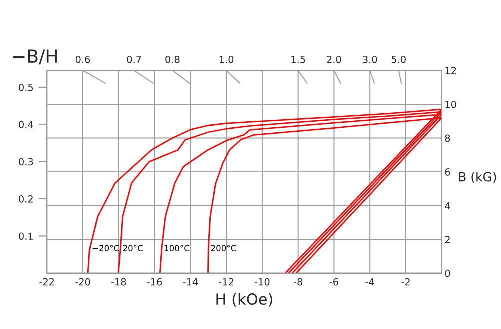 Image resolution: width=501 pixels, height=329 pixels. What do you see at coordinates (334, 282) in the screenshot?
I see `x-tick-label: -6` at bounding box center [334, 282].